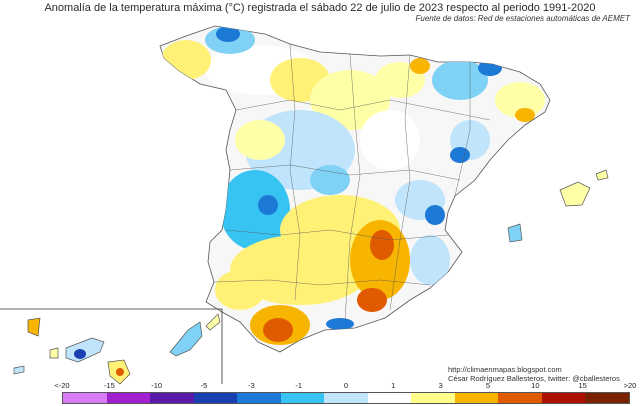 The width and height of the screenshot is (640, 406). What do you see at coordinates (109, 385) in the screenshot?
I see `legend-tick-label: -15` at bounding box center [109, 385].